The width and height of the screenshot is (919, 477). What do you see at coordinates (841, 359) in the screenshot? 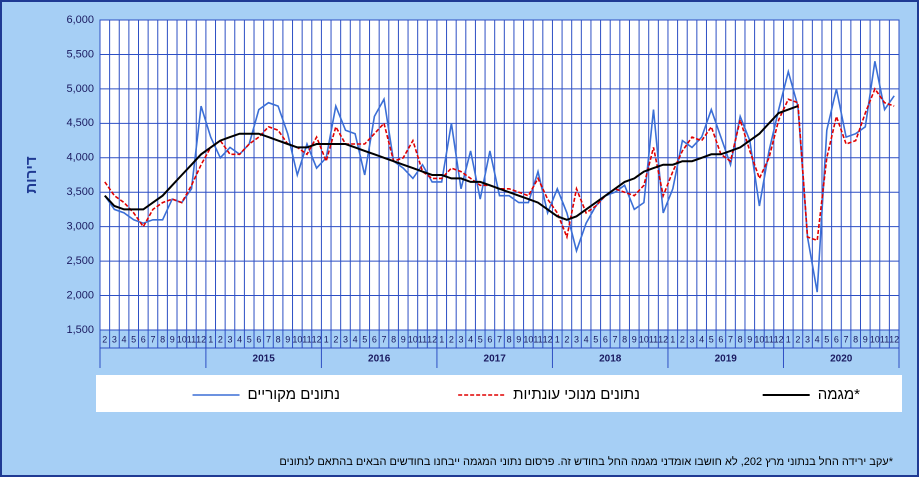
I see `year-label: 2020` at bounding box center [841, 359].